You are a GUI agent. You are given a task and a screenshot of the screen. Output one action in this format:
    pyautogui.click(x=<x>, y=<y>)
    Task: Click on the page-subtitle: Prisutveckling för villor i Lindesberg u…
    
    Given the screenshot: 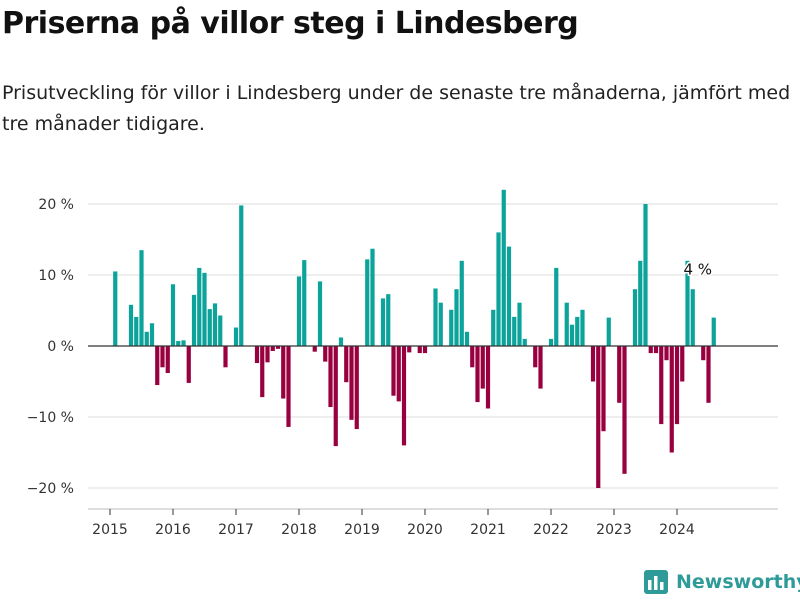 What is the action you would take?
    pyautogui.click(x=396, y=108)
    